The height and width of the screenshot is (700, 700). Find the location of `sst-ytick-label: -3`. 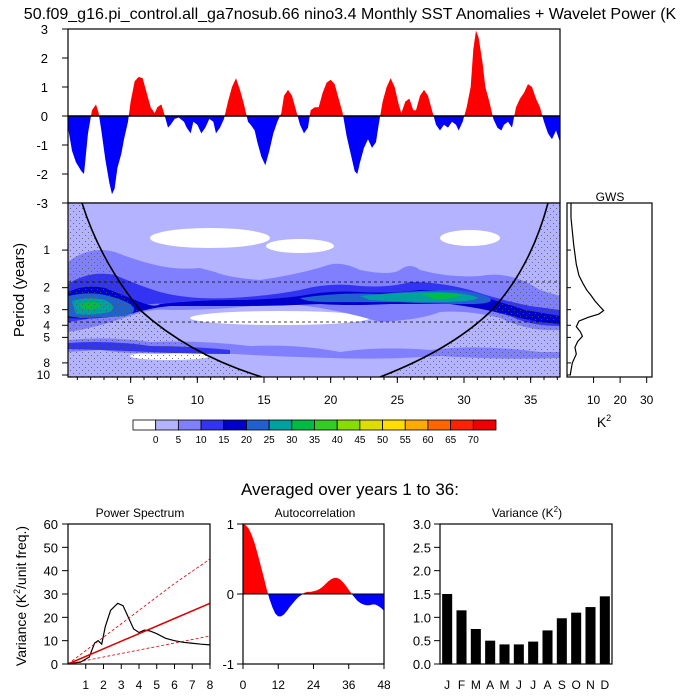

sst-ytick-label: -3 is located at coordinates (42, 203).